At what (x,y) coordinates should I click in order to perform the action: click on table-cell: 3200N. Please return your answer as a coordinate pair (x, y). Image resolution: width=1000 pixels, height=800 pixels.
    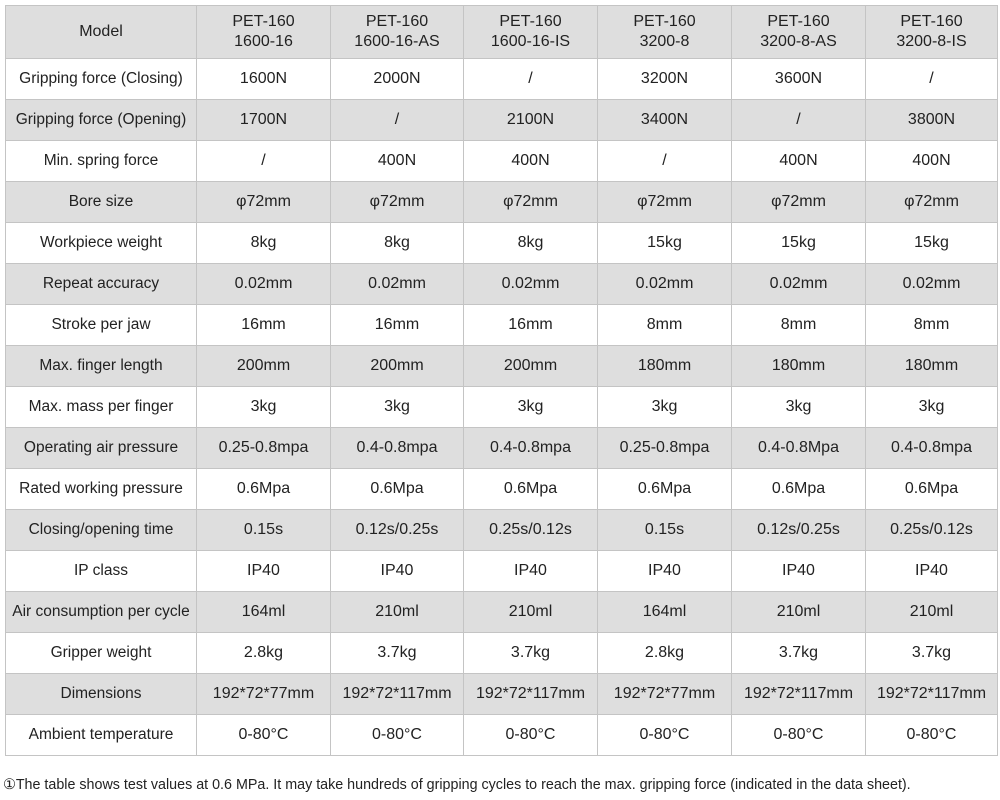
    Looking at the image, I should click on (664, 79).